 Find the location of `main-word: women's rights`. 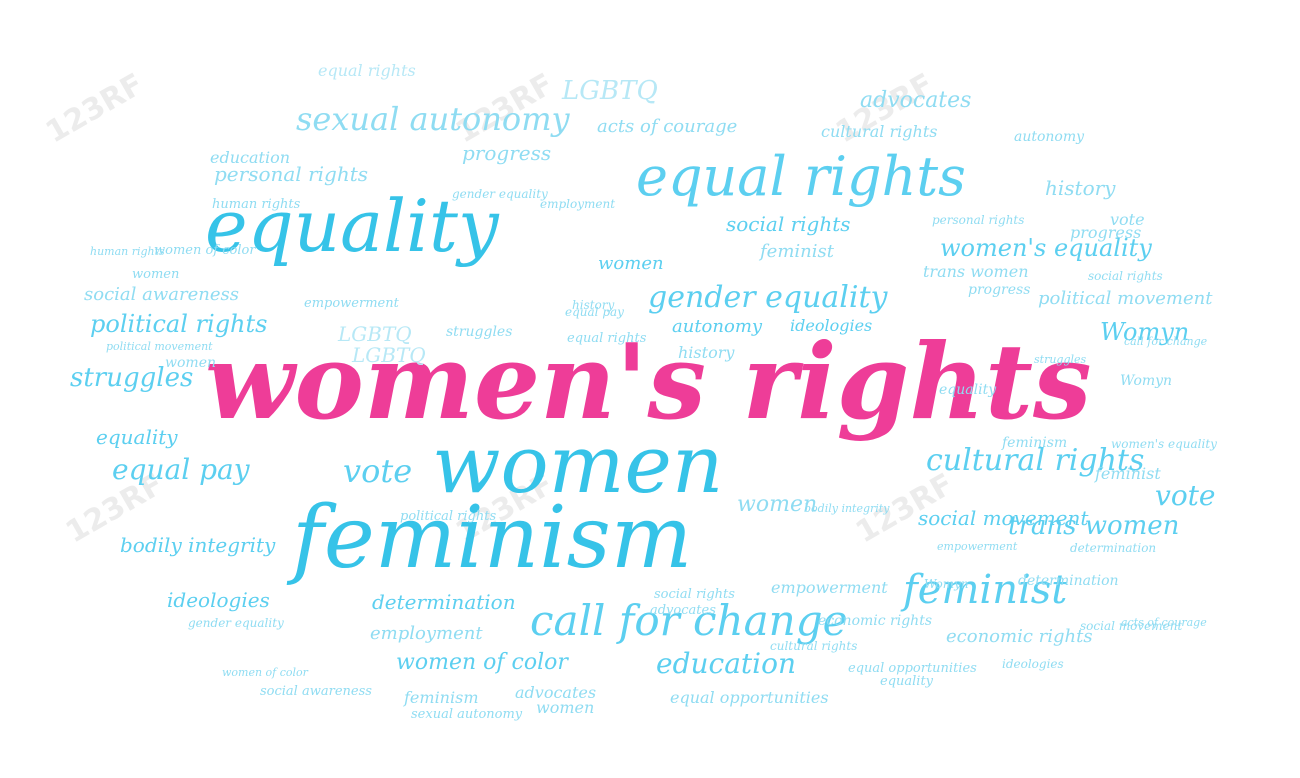

main-word: women's rights is located at coordinates (648, 381).